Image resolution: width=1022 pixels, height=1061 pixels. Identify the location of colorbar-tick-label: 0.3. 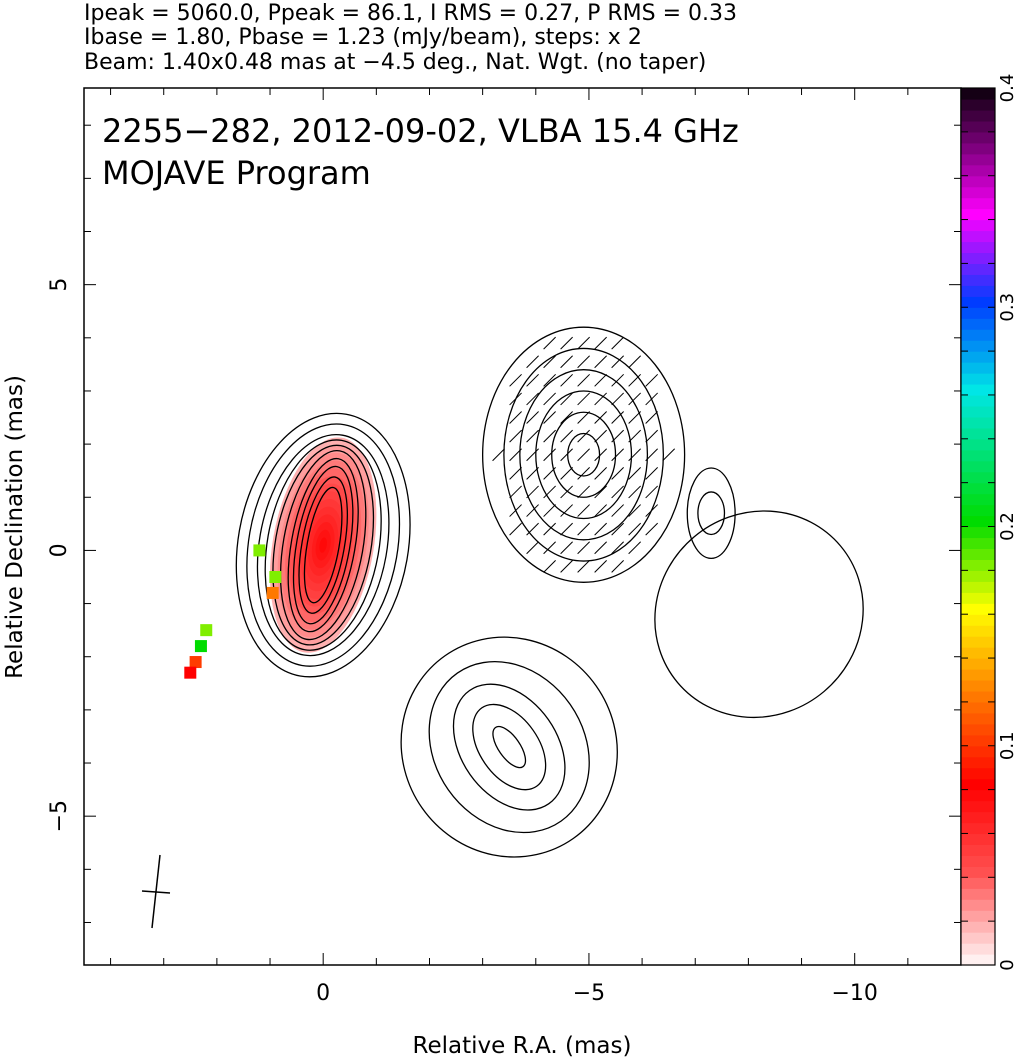
(1007, 307).